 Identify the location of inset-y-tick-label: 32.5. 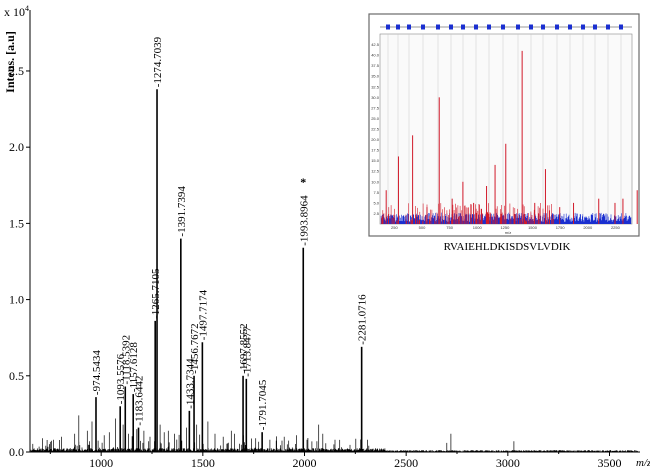
(375, 86).